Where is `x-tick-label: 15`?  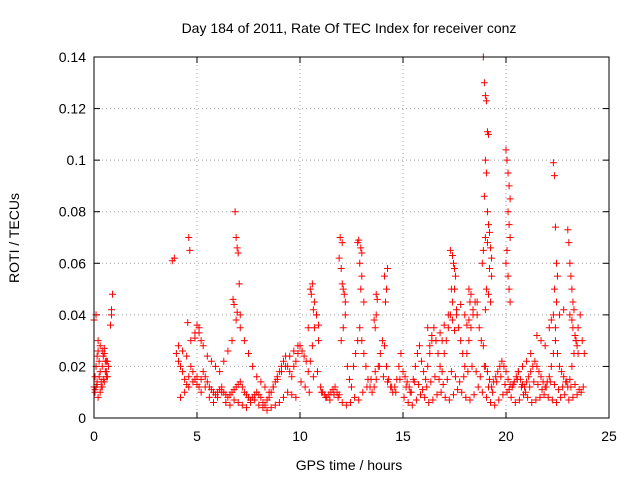
x-tick-label: 15 is located at coordinates (403, 436).